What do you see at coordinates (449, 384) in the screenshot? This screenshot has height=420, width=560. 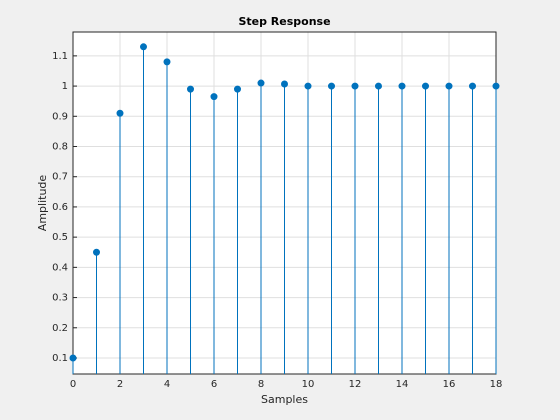 I see `x-tick-label: 16` at bounding box center [449, 384].